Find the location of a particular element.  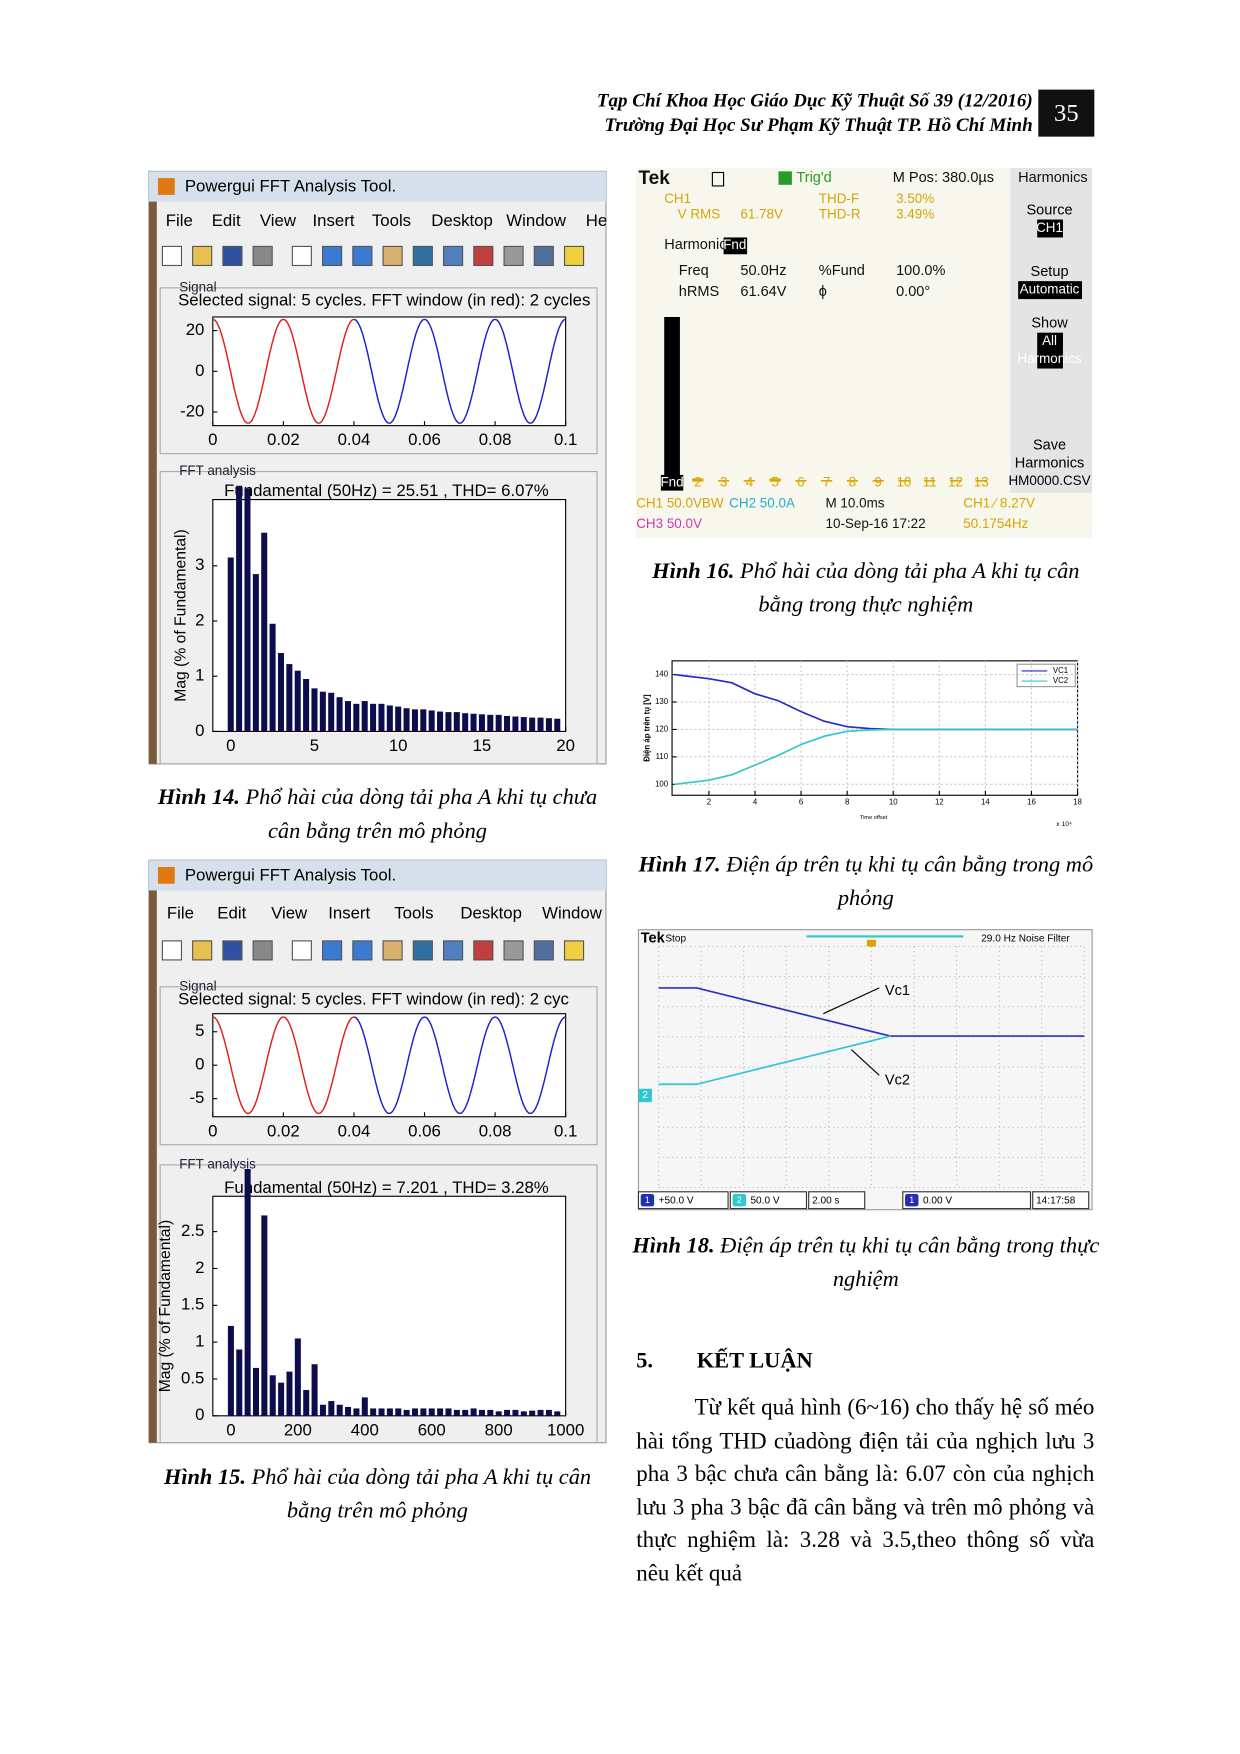

menu-item: Edit is located at coordinates (231, 912).